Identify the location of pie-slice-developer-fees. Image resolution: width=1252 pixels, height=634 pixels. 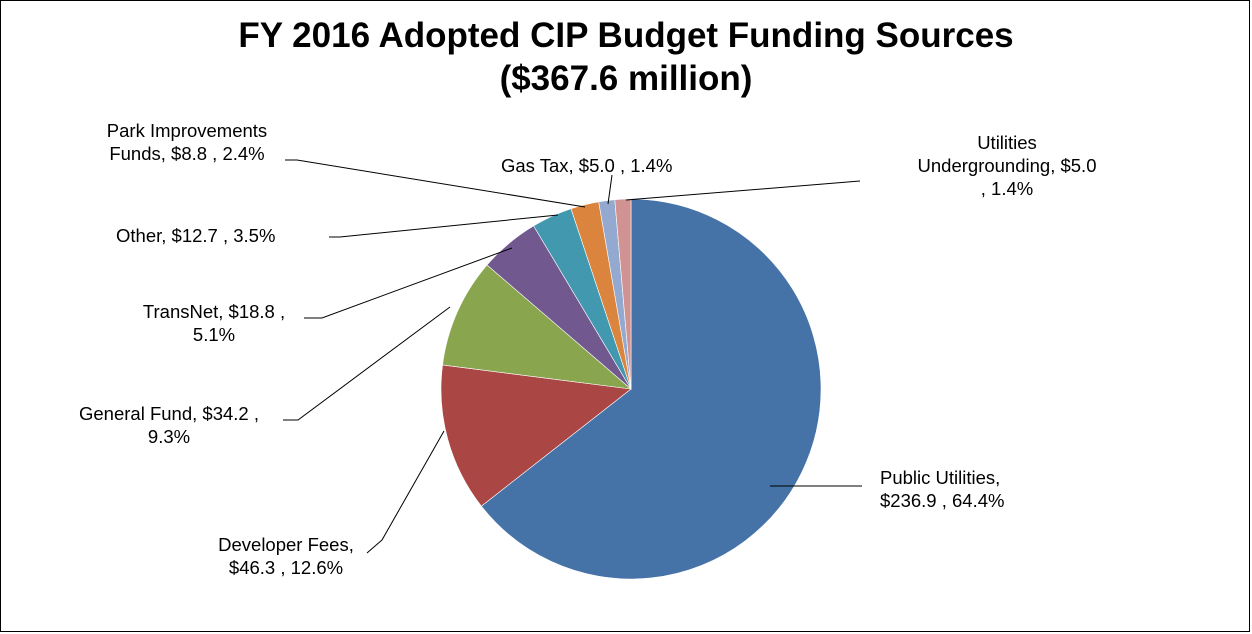
(536, 435).